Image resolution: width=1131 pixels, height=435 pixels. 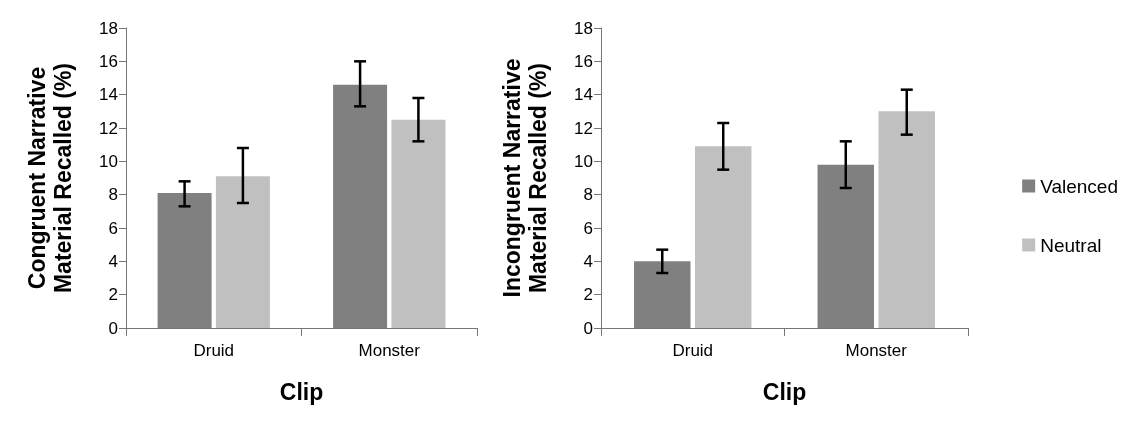 I want to click on y-axis-title: Incongruent Narrative Material Recalled (%), so click(x=525, y=178).